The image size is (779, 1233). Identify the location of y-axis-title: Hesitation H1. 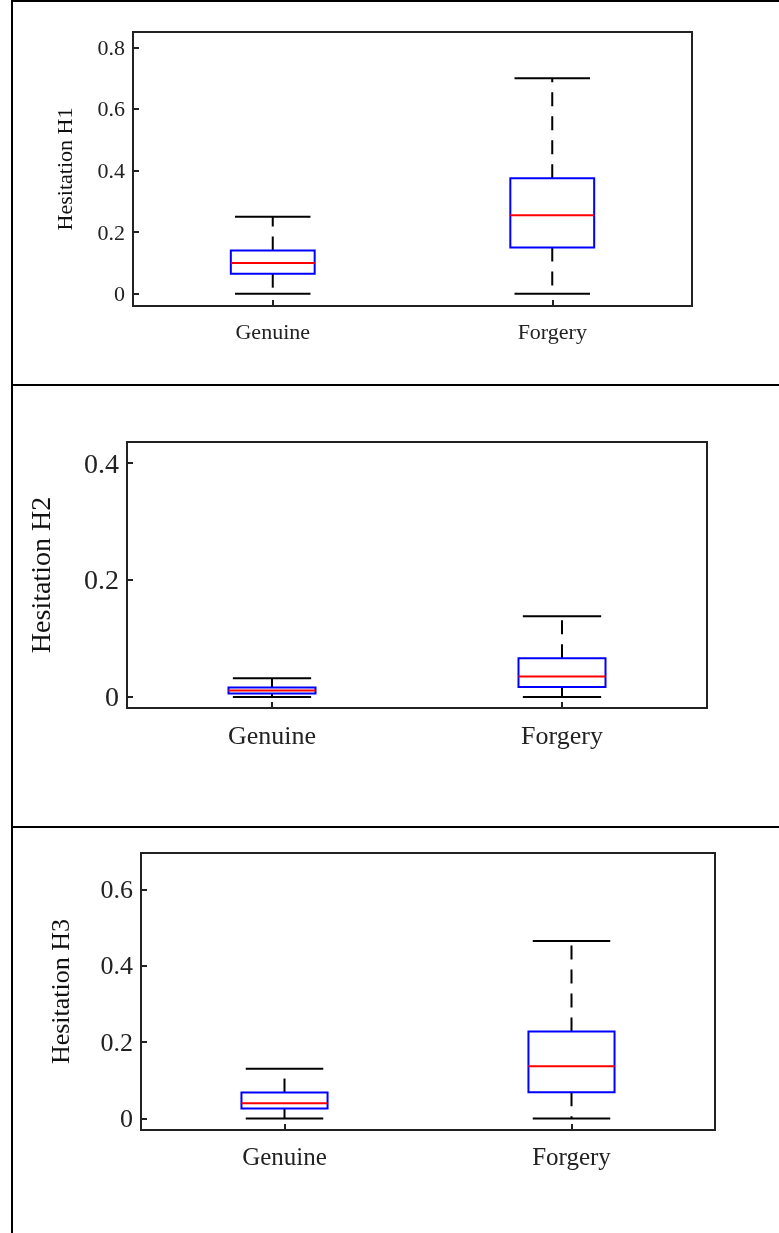
(65, 169).